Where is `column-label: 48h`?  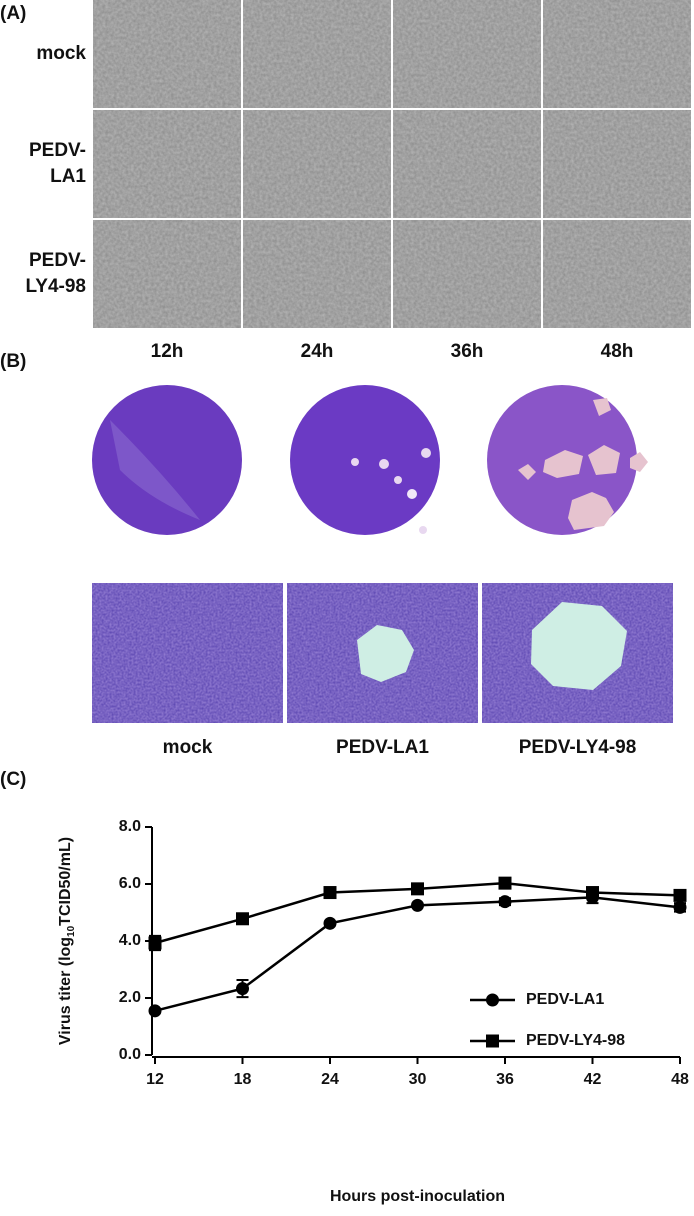
column-label: 48h is located at coordinates (617, 351).